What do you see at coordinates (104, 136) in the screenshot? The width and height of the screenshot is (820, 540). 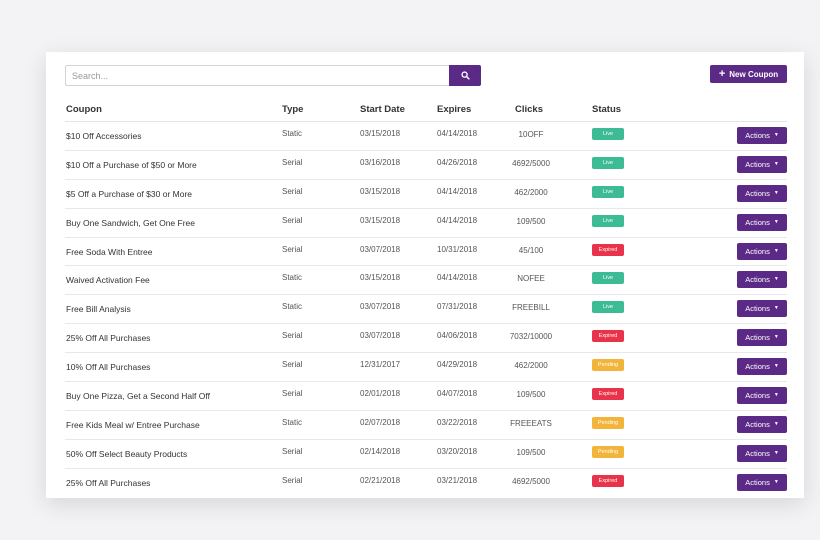 I see `coupon-name: $10 Off Accessories` at bounding box center [104, 136].